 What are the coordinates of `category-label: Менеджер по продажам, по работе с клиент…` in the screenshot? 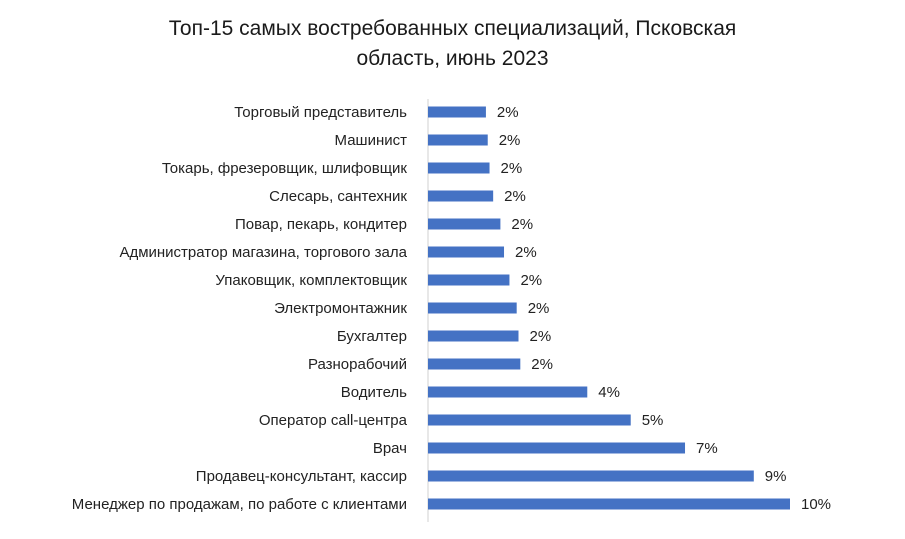 It's located at (239, 504).